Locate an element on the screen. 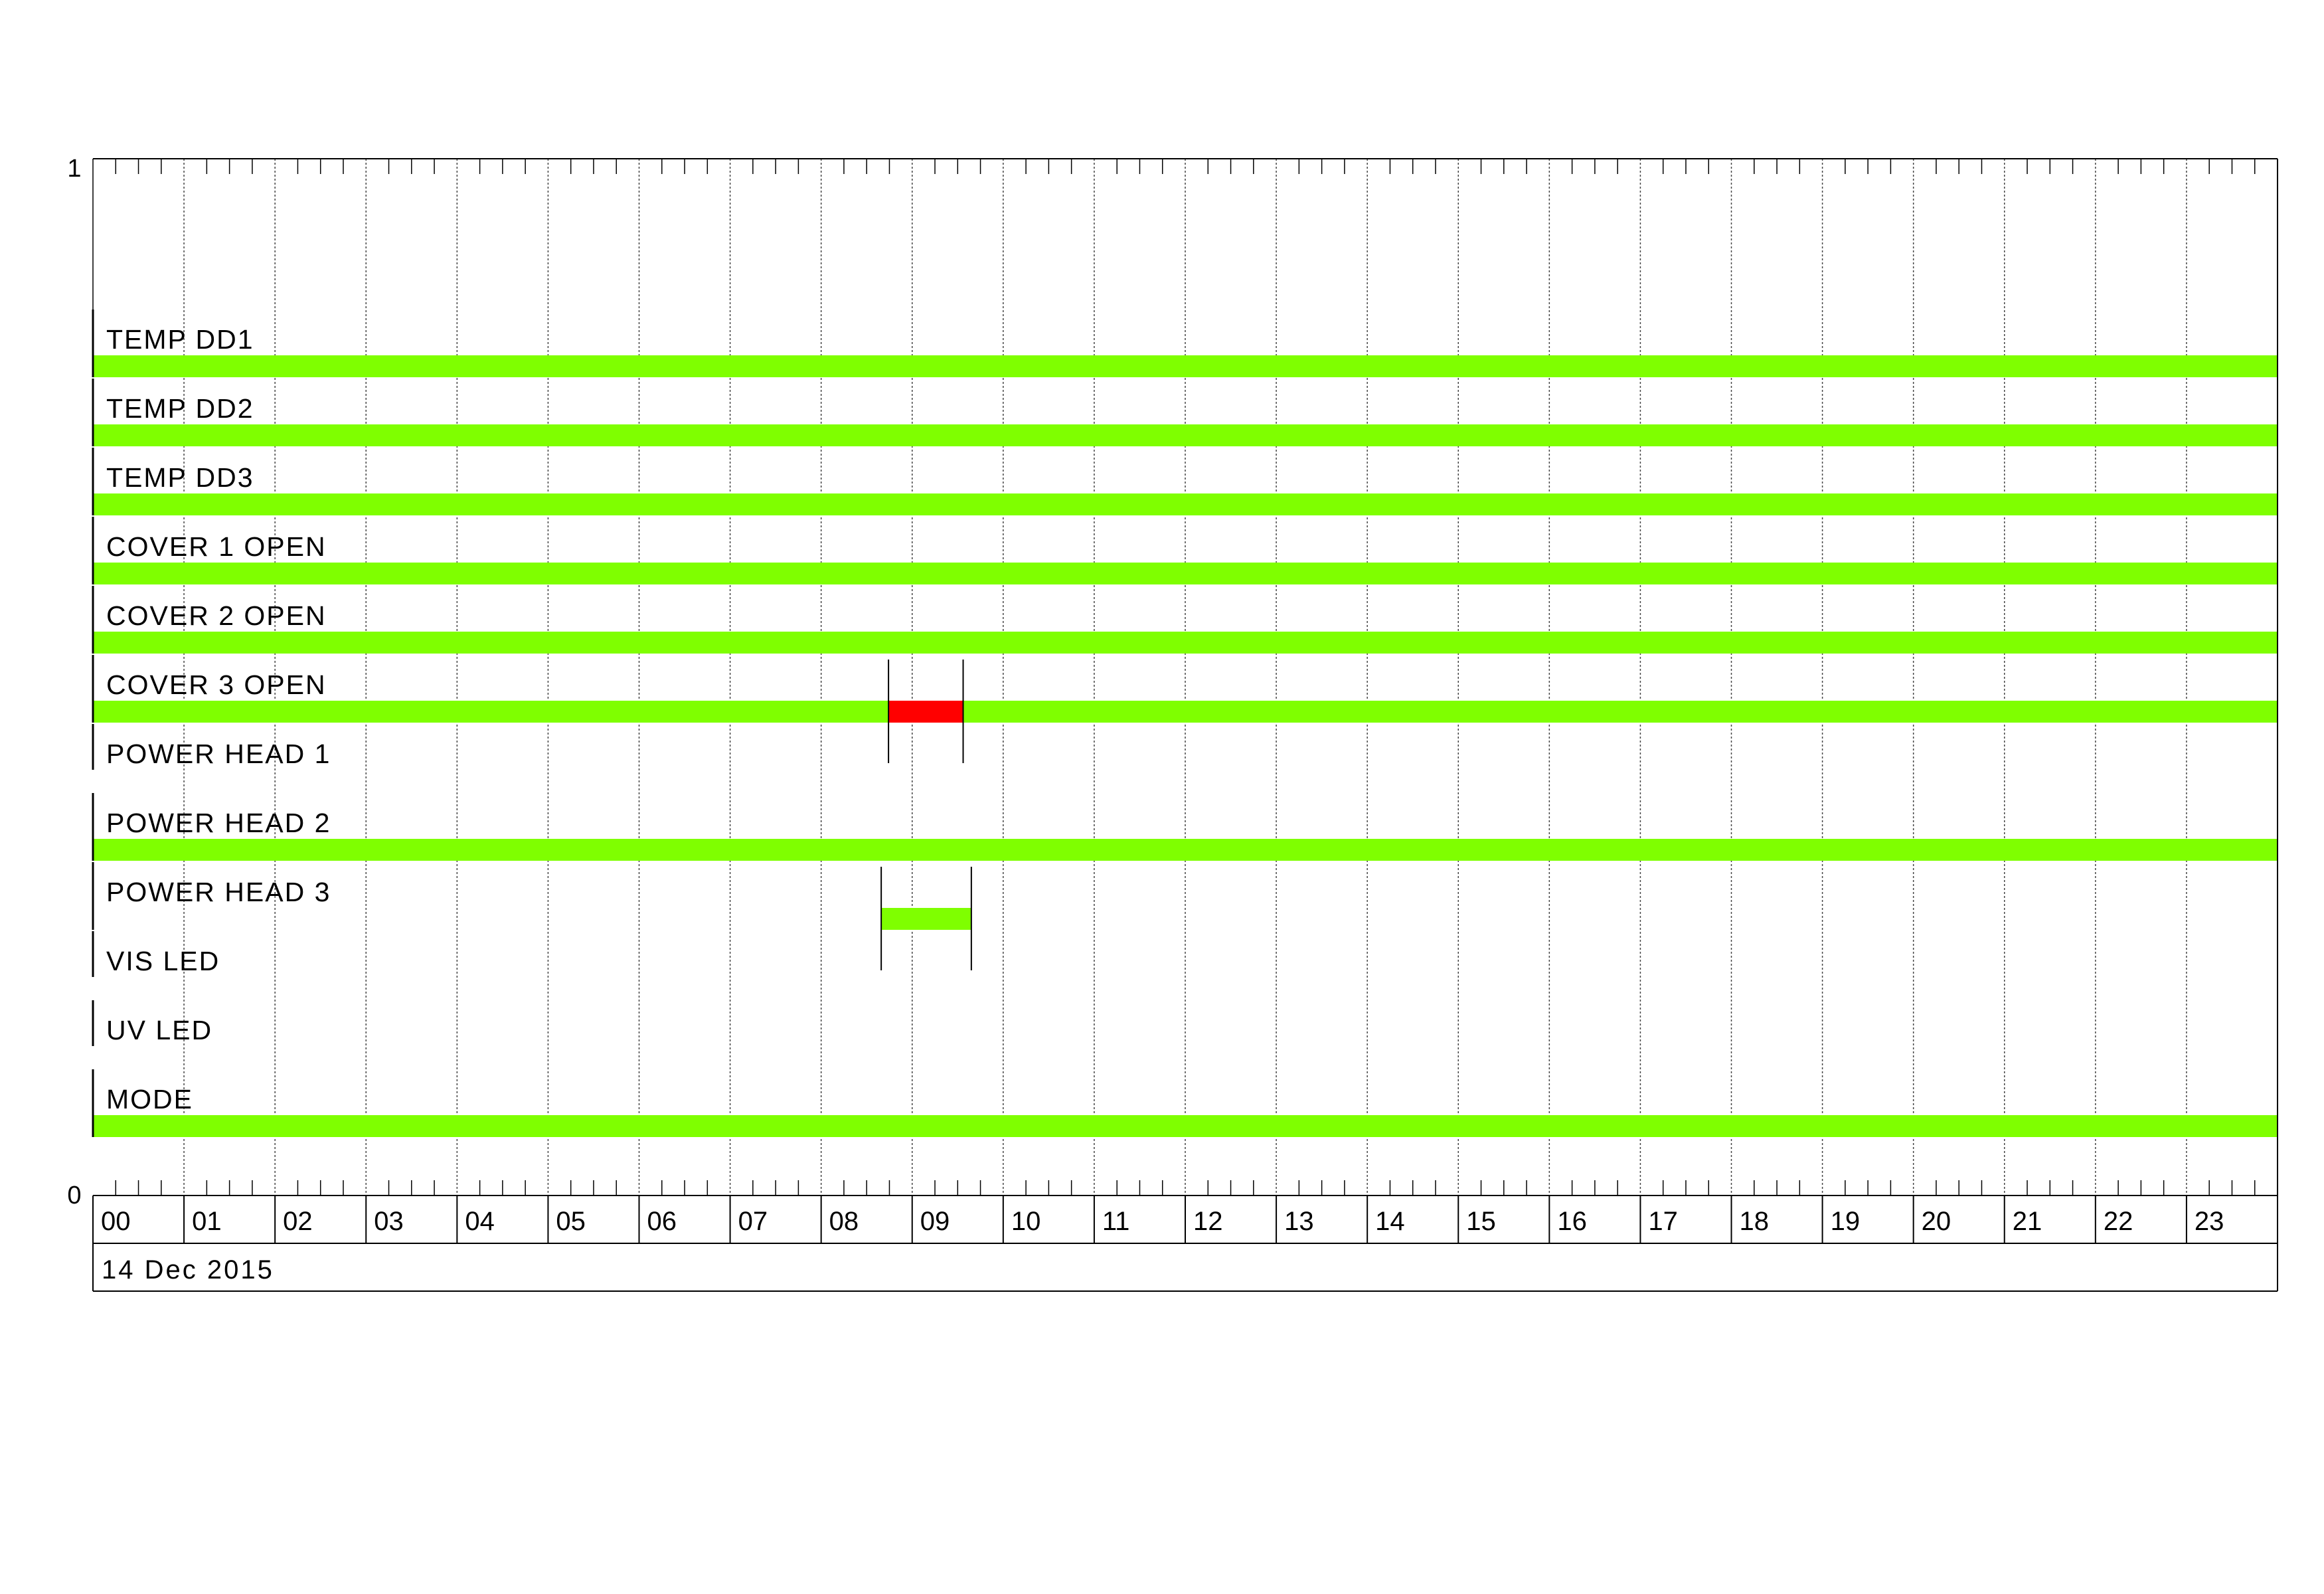  x-tick-label: 23 is located at coordinates (2209, 1221).